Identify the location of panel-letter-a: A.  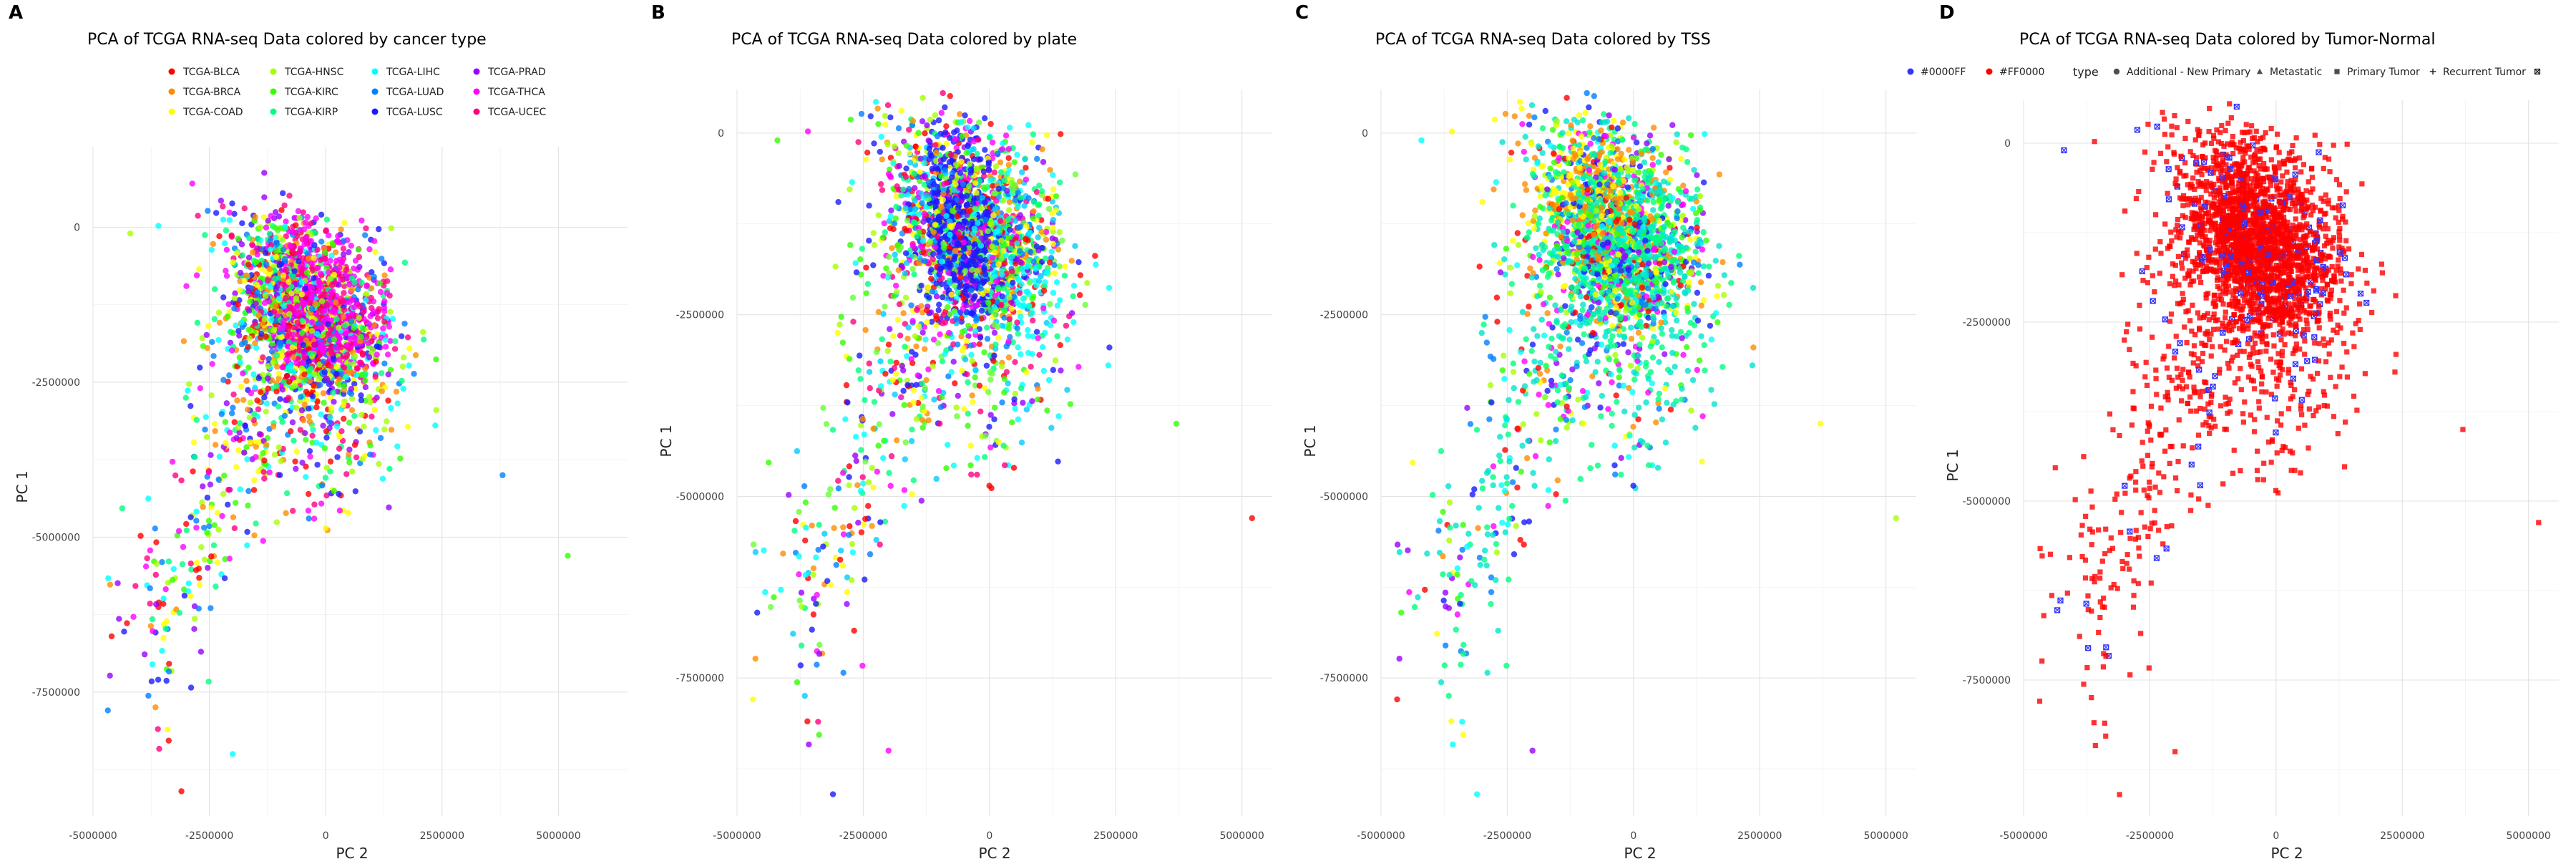
(16, 13).